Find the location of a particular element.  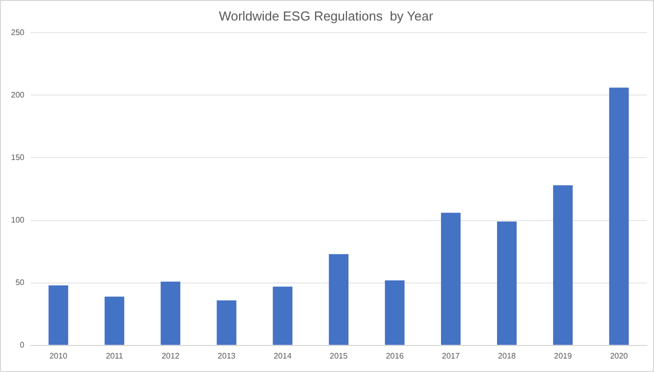

x-tick-label: 2019 is located at coordinates (563, 355).